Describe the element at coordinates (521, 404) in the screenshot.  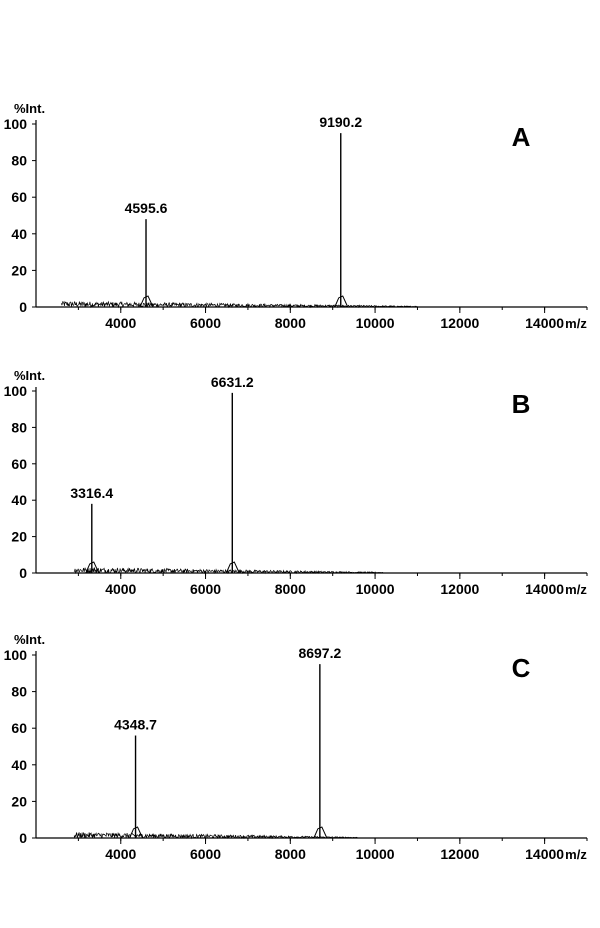
I see `panel-letter: B` at that location.